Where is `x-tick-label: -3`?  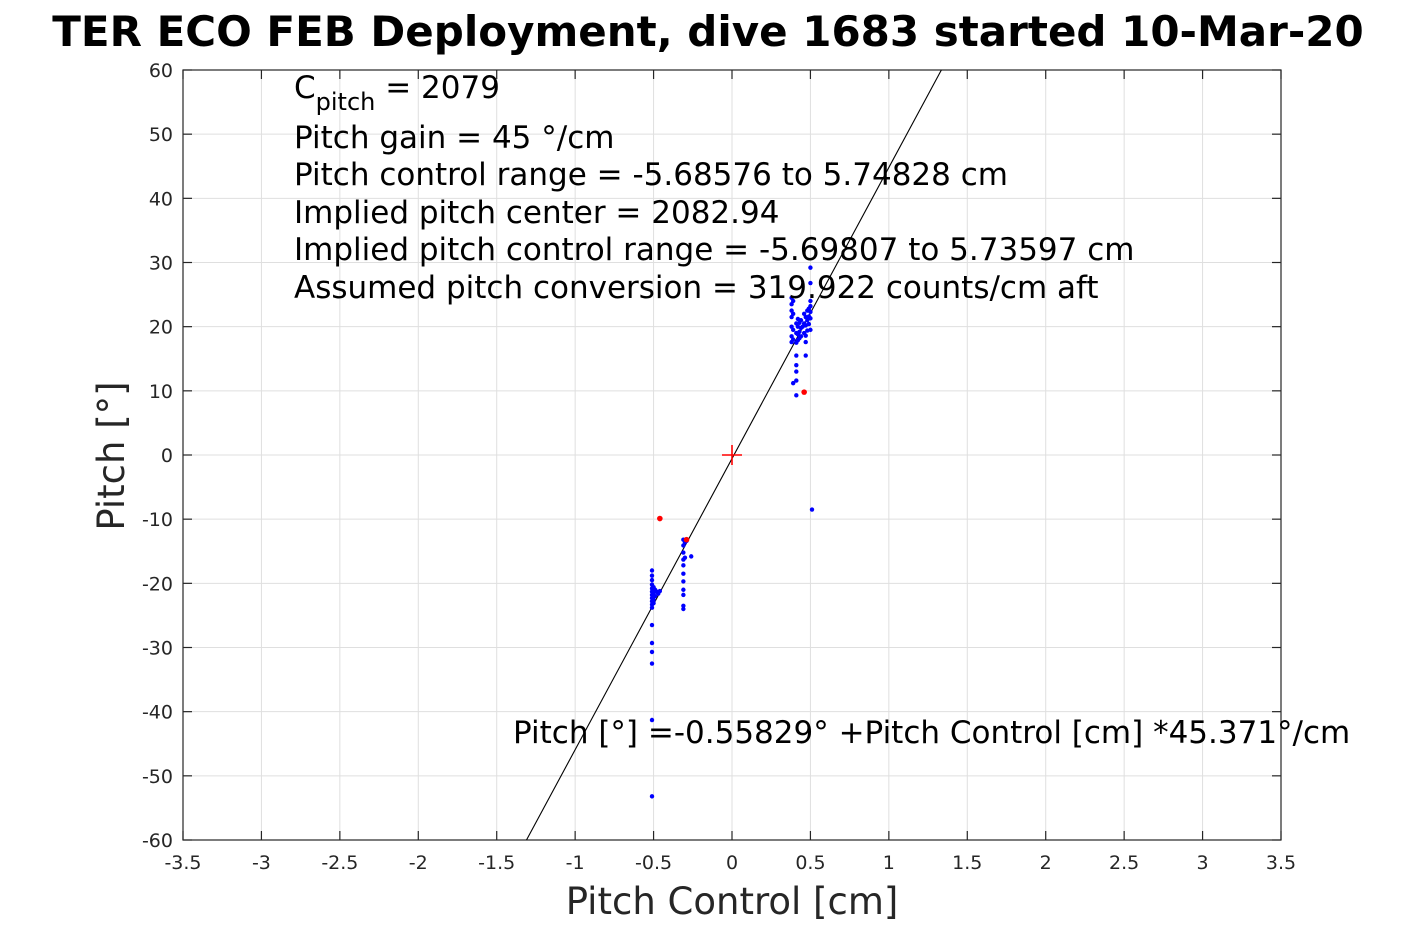 x-tick-label: -3 is located at coordinates (261, 863).